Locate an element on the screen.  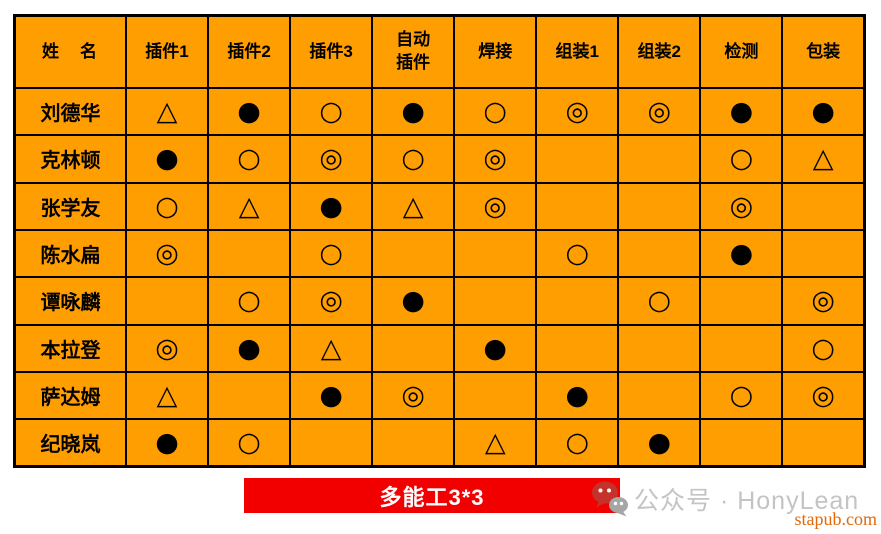
watermark-account-text: 公众号 · HonyLean is located at coordinates (747, 501).